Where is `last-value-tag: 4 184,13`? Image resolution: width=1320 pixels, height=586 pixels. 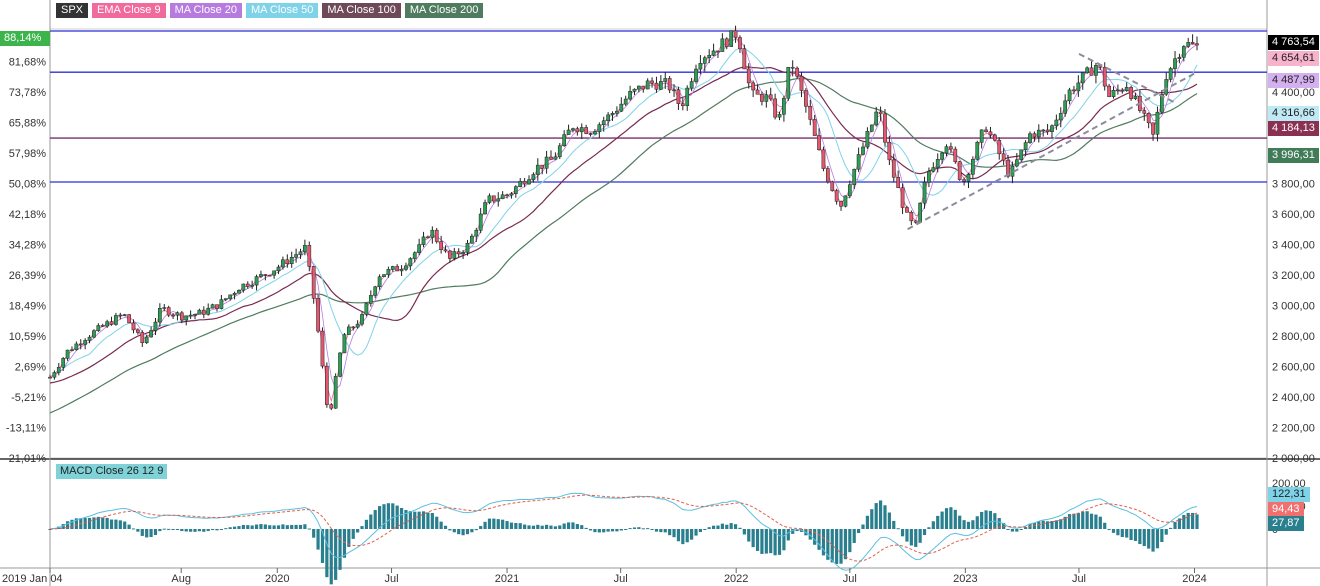
last-value-tag: 4 184,13 is located at coordinates (1293, 128).